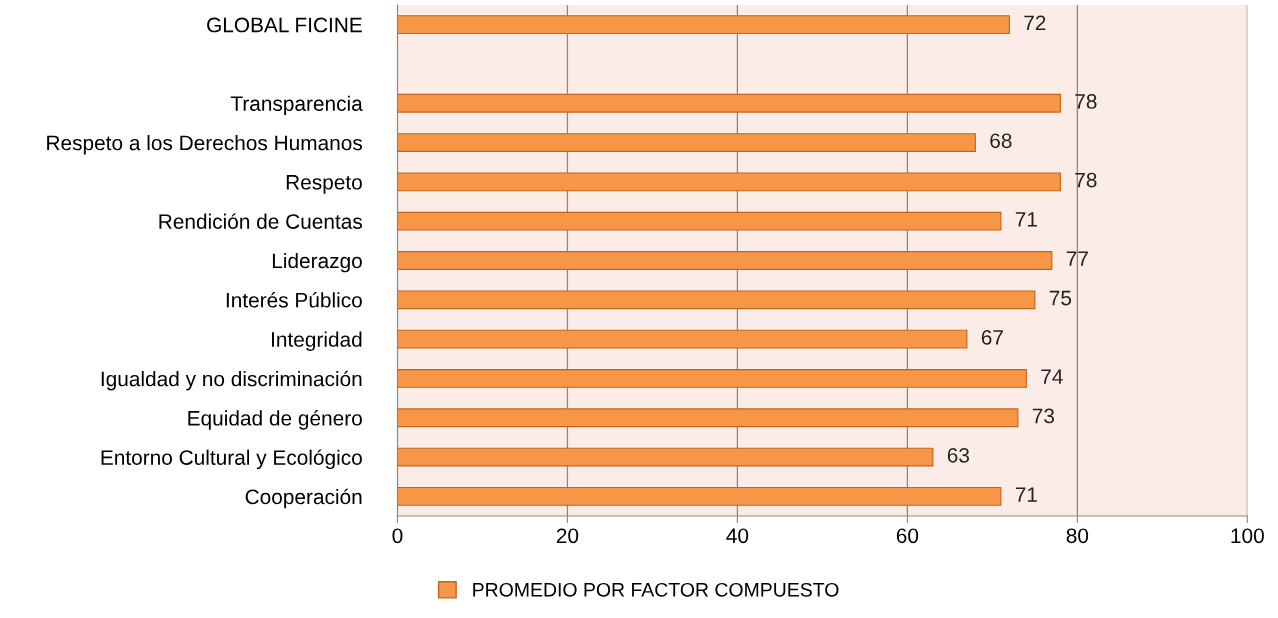 Image resolution: width=1278 pixels, height=618 pixels. What do you see at coordinates (907, 536) in the screenshot?
I see `x-tick-label: 60` at bounding box center [907, 536].